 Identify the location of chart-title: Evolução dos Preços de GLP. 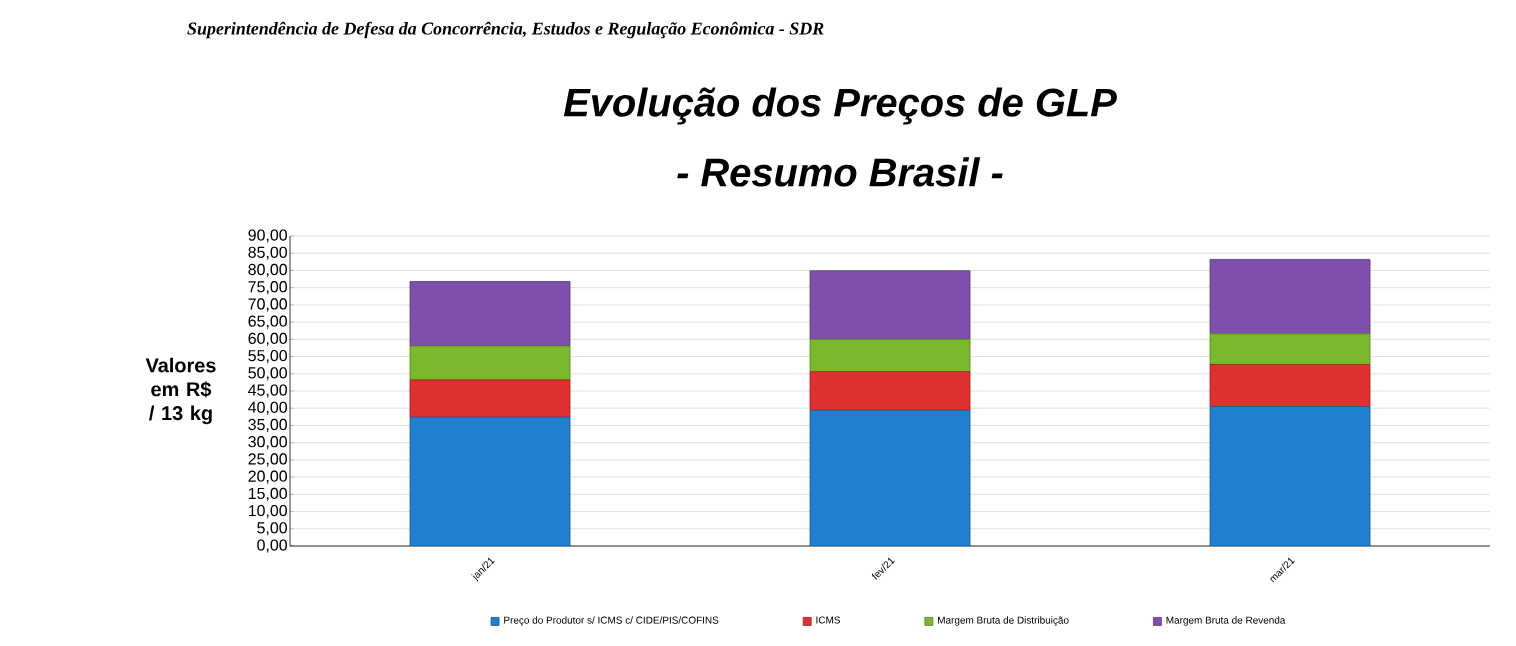
(840, 106).